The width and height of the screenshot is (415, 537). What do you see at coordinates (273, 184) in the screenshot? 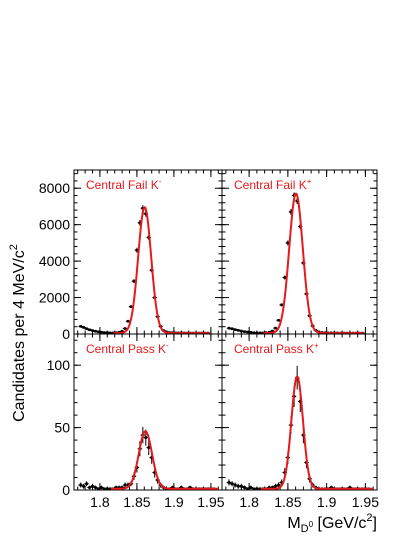
I see `panel-title: Central Fail K+` at bounding box center [273, 184].